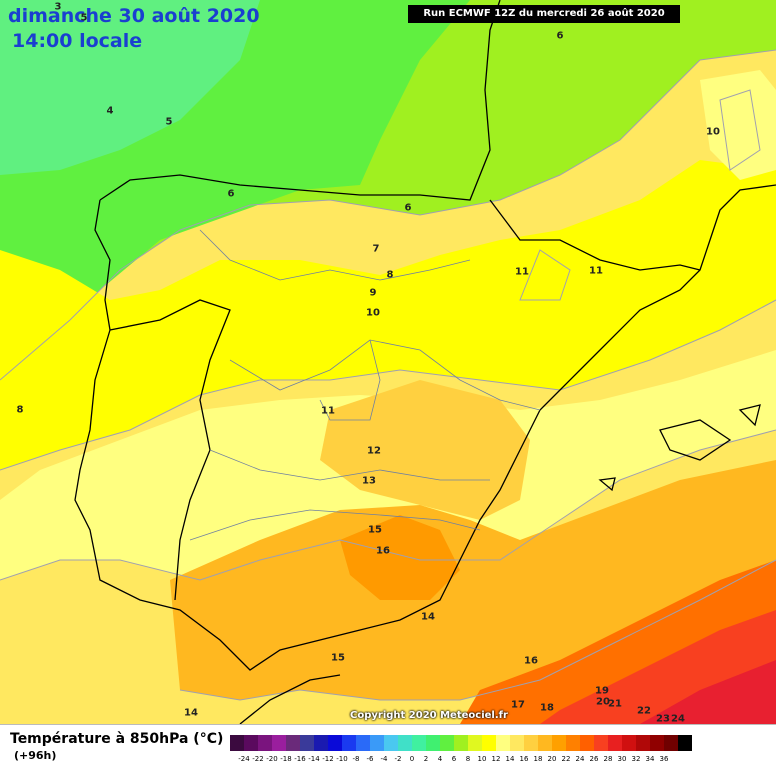 The image size is (776, 780). What do you see at coordinates (524, 759) in the screenshot?
I see `color-scale-tick: 16` at bounding box center [524, 759].